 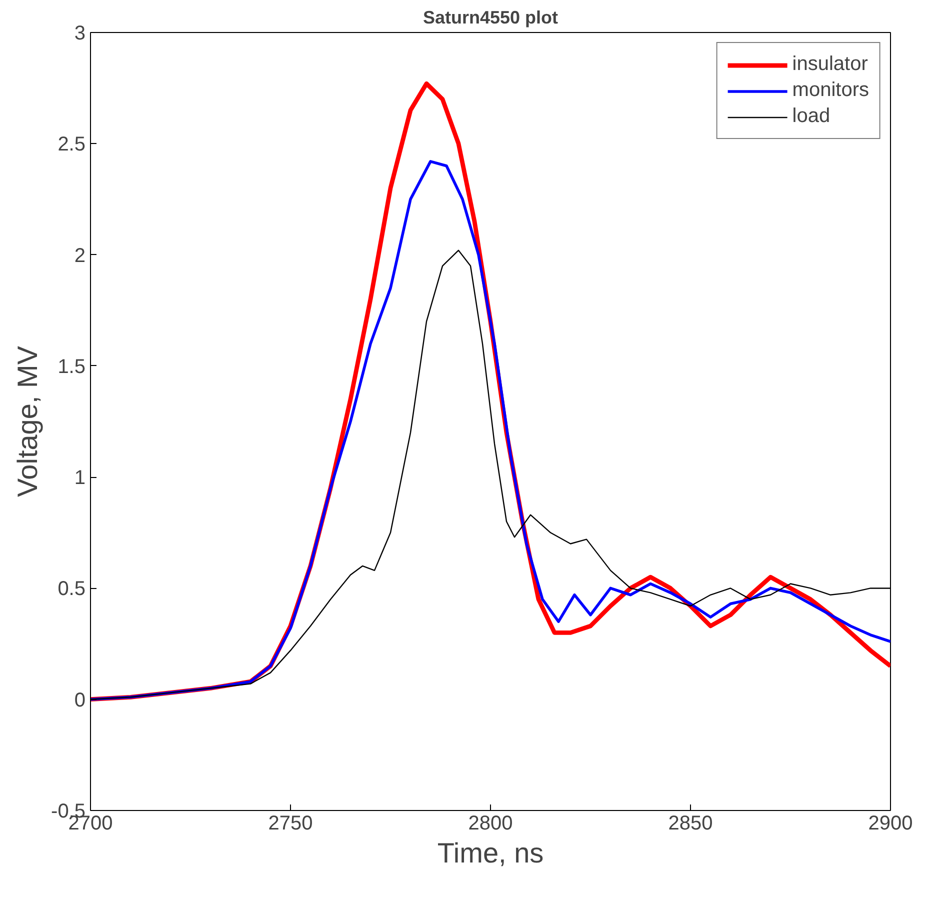 I want to click on x-tick-label: 2750, so click(x=290, y=823).